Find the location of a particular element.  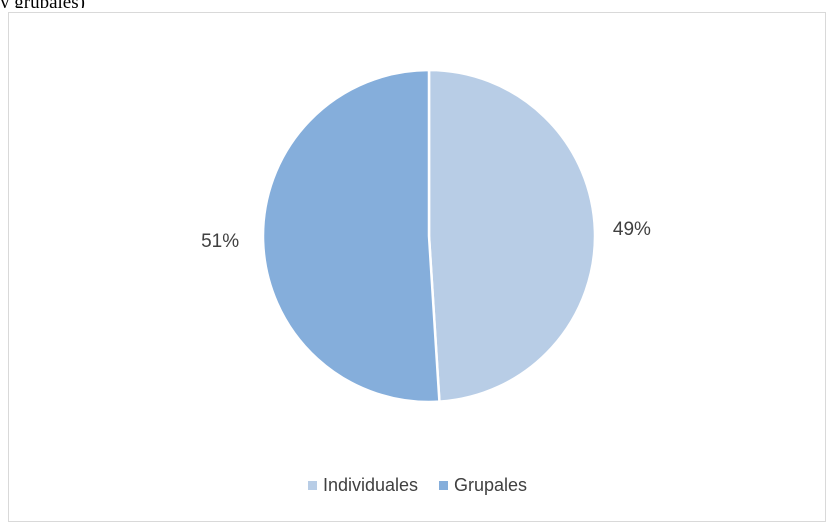

slice-individuales is located at coordinates (512, 235).